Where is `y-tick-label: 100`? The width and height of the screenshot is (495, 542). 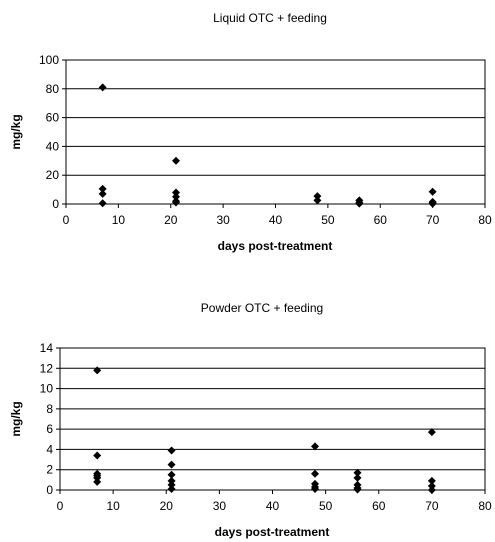
y-tick-label: 100 is located at coordinates (49, 60).